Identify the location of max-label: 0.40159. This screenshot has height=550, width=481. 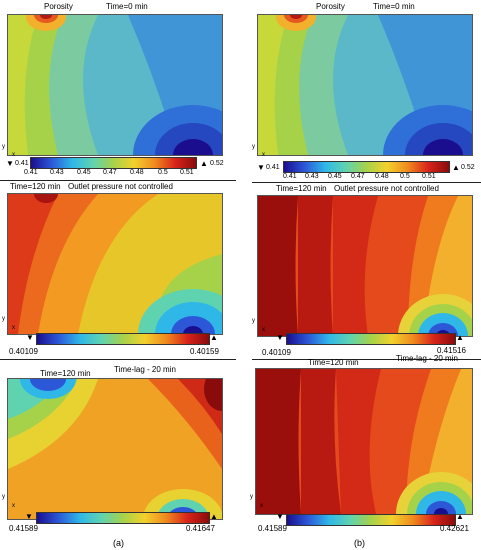
(204, 351).